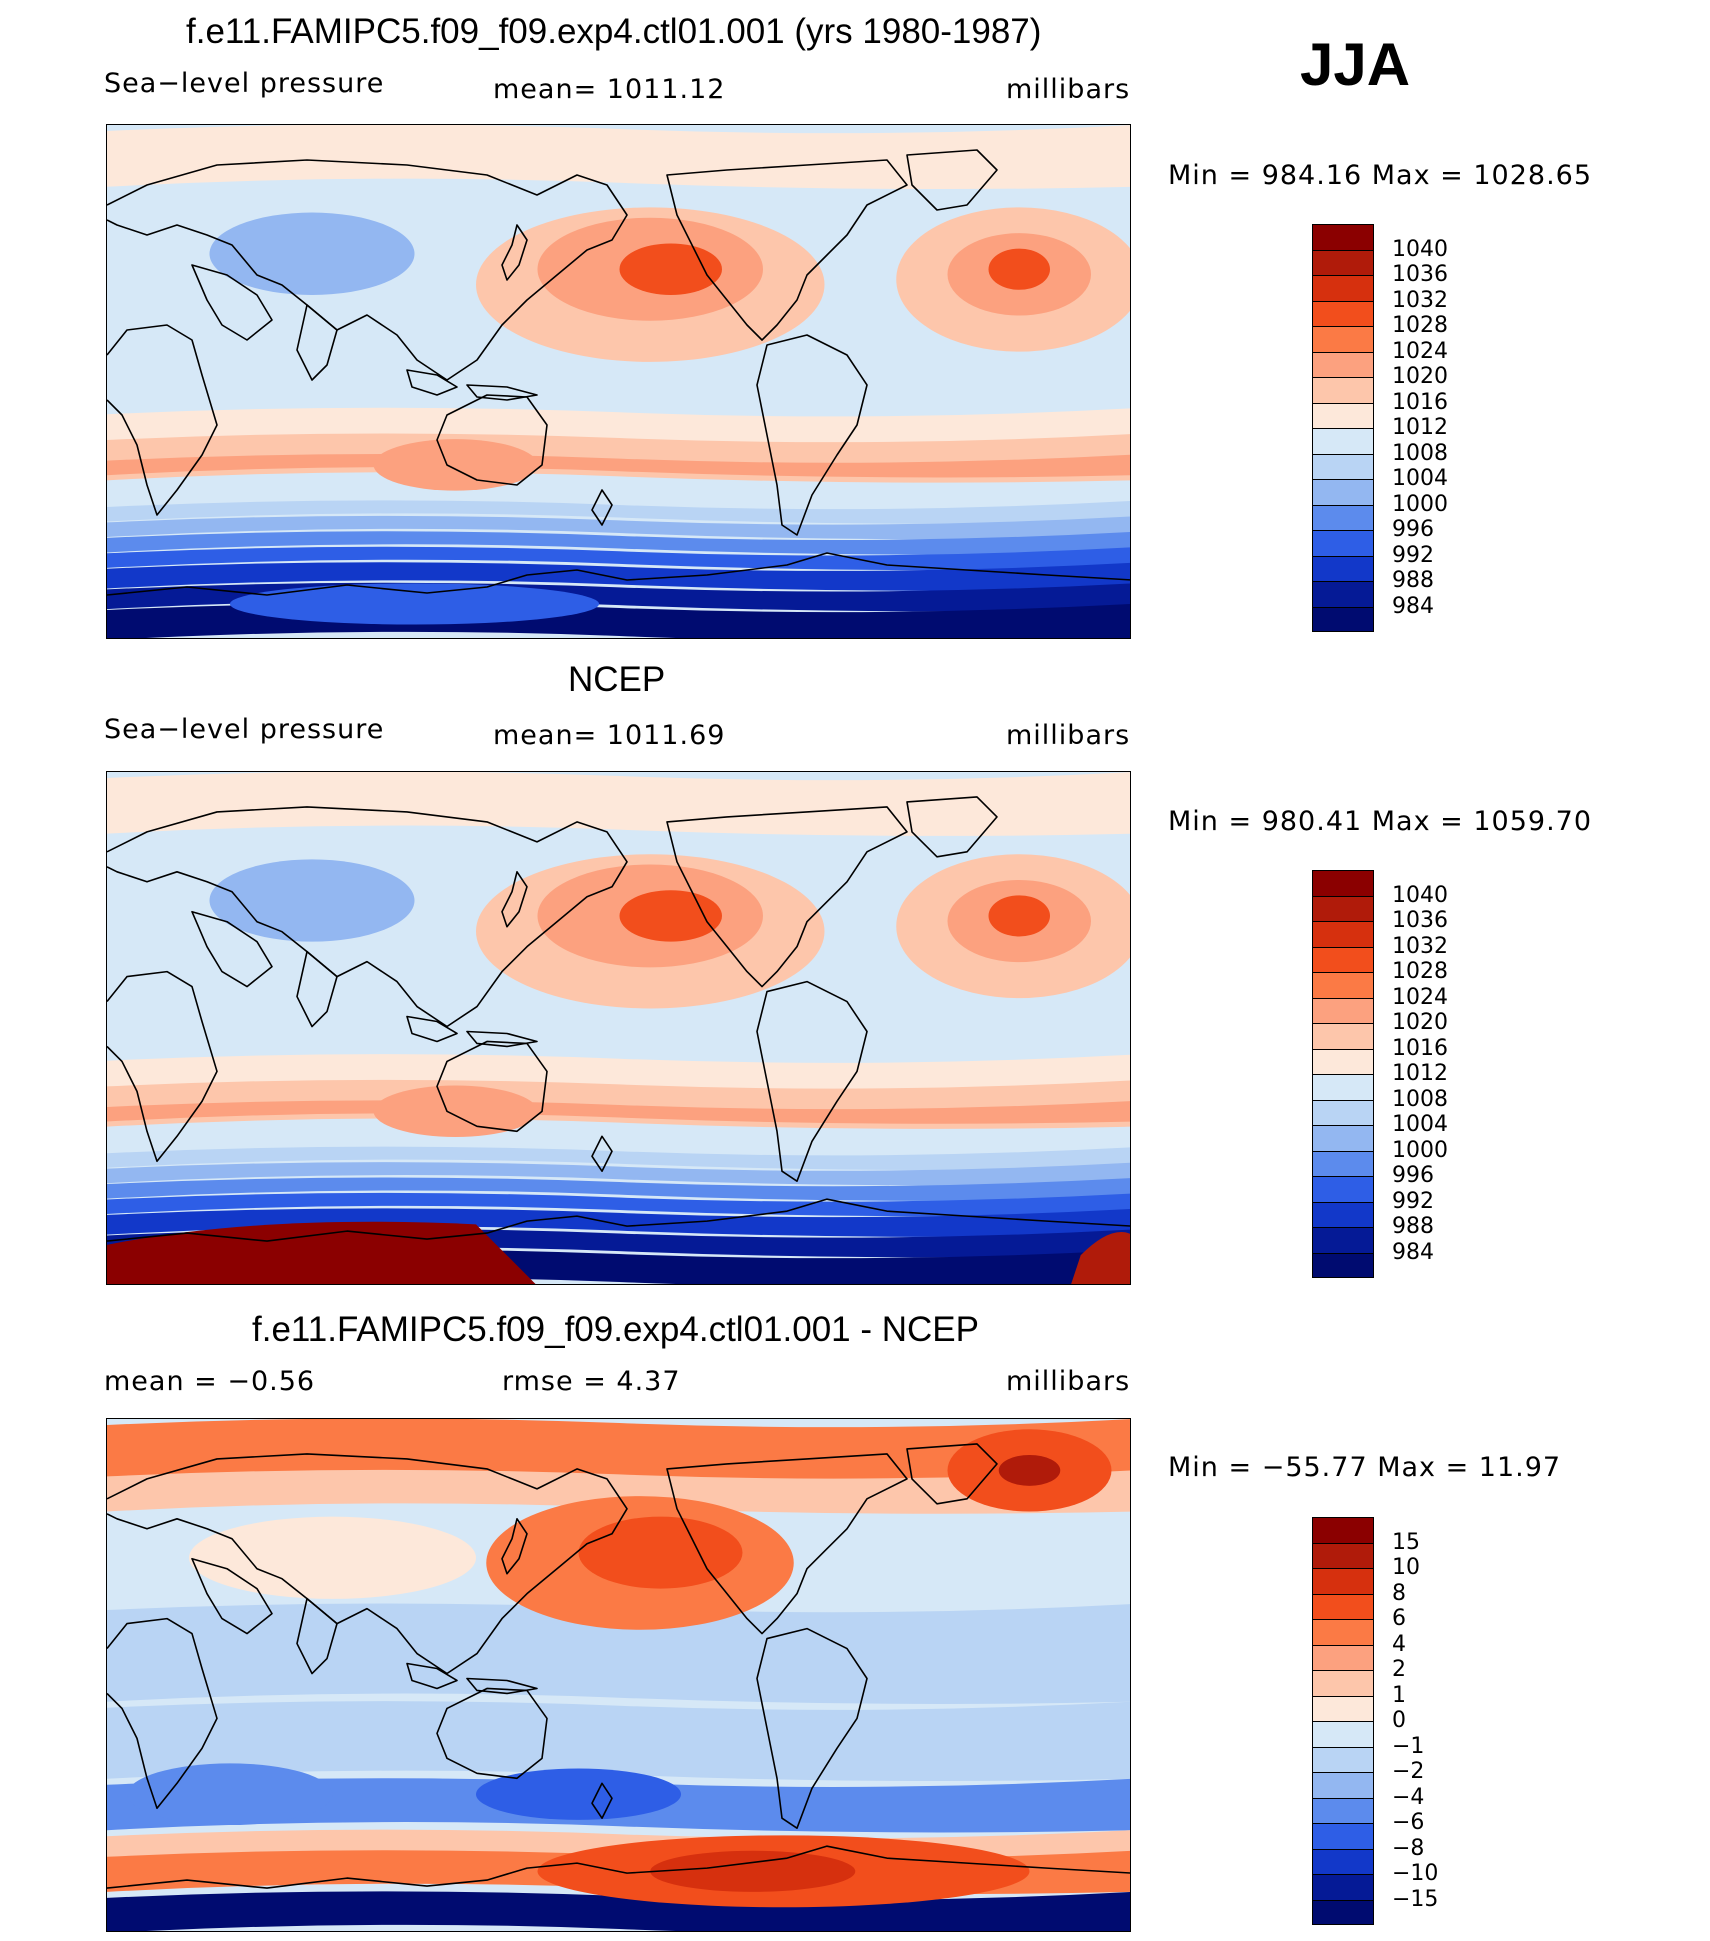  Describe the element at coordinates (1420, 997) in the screenshot. I see `colorbar-tick-label: 1024` at that location.